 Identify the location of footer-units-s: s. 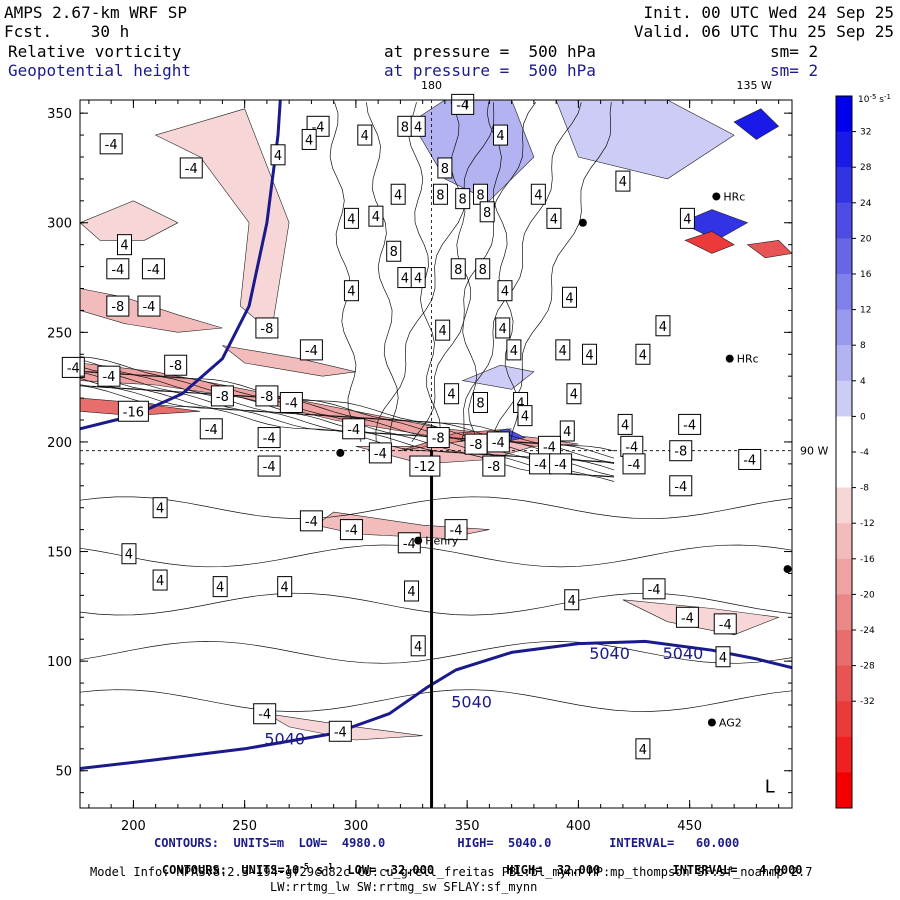
(316, 870).